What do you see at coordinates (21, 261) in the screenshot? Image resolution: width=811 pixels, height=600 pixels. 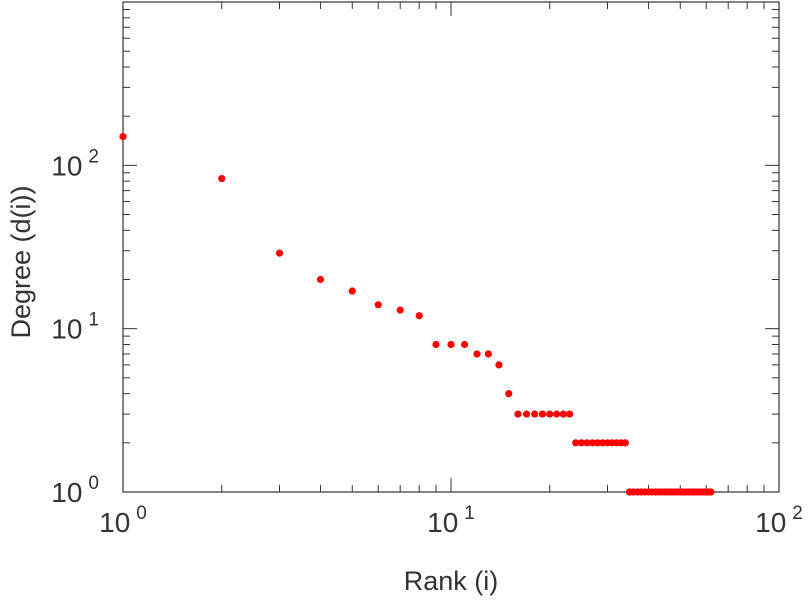 I see `y-axis-label: Degree (d(i))` at bounding box center [21, 261].